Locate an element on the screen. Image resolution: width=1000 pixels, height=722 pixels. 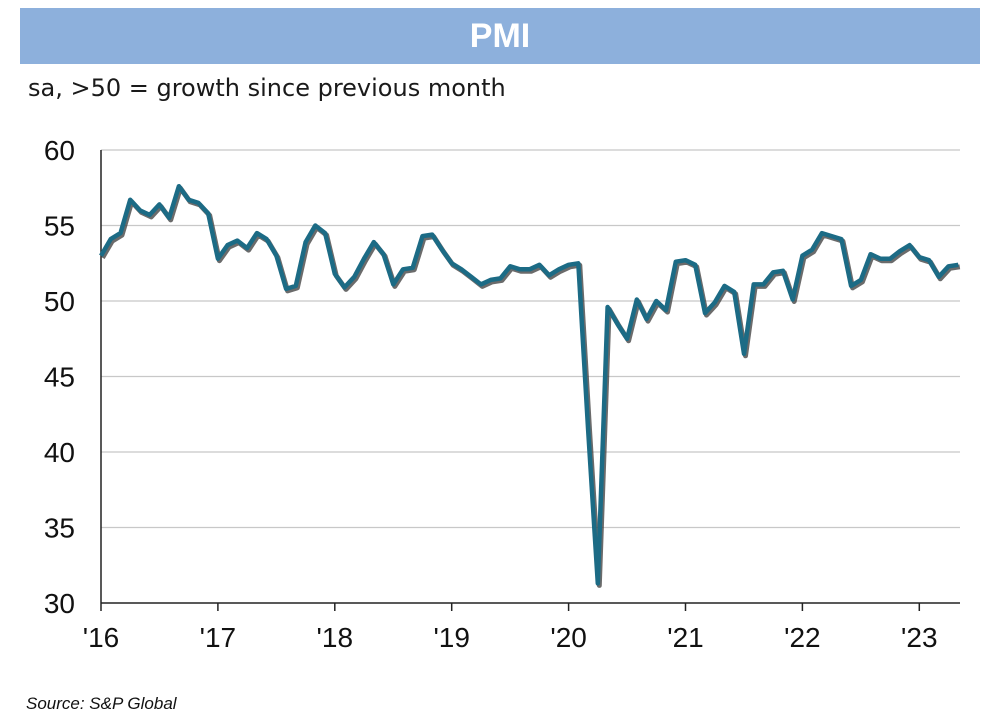
x-tick-label: '17 is located at coordinates (218, 637).